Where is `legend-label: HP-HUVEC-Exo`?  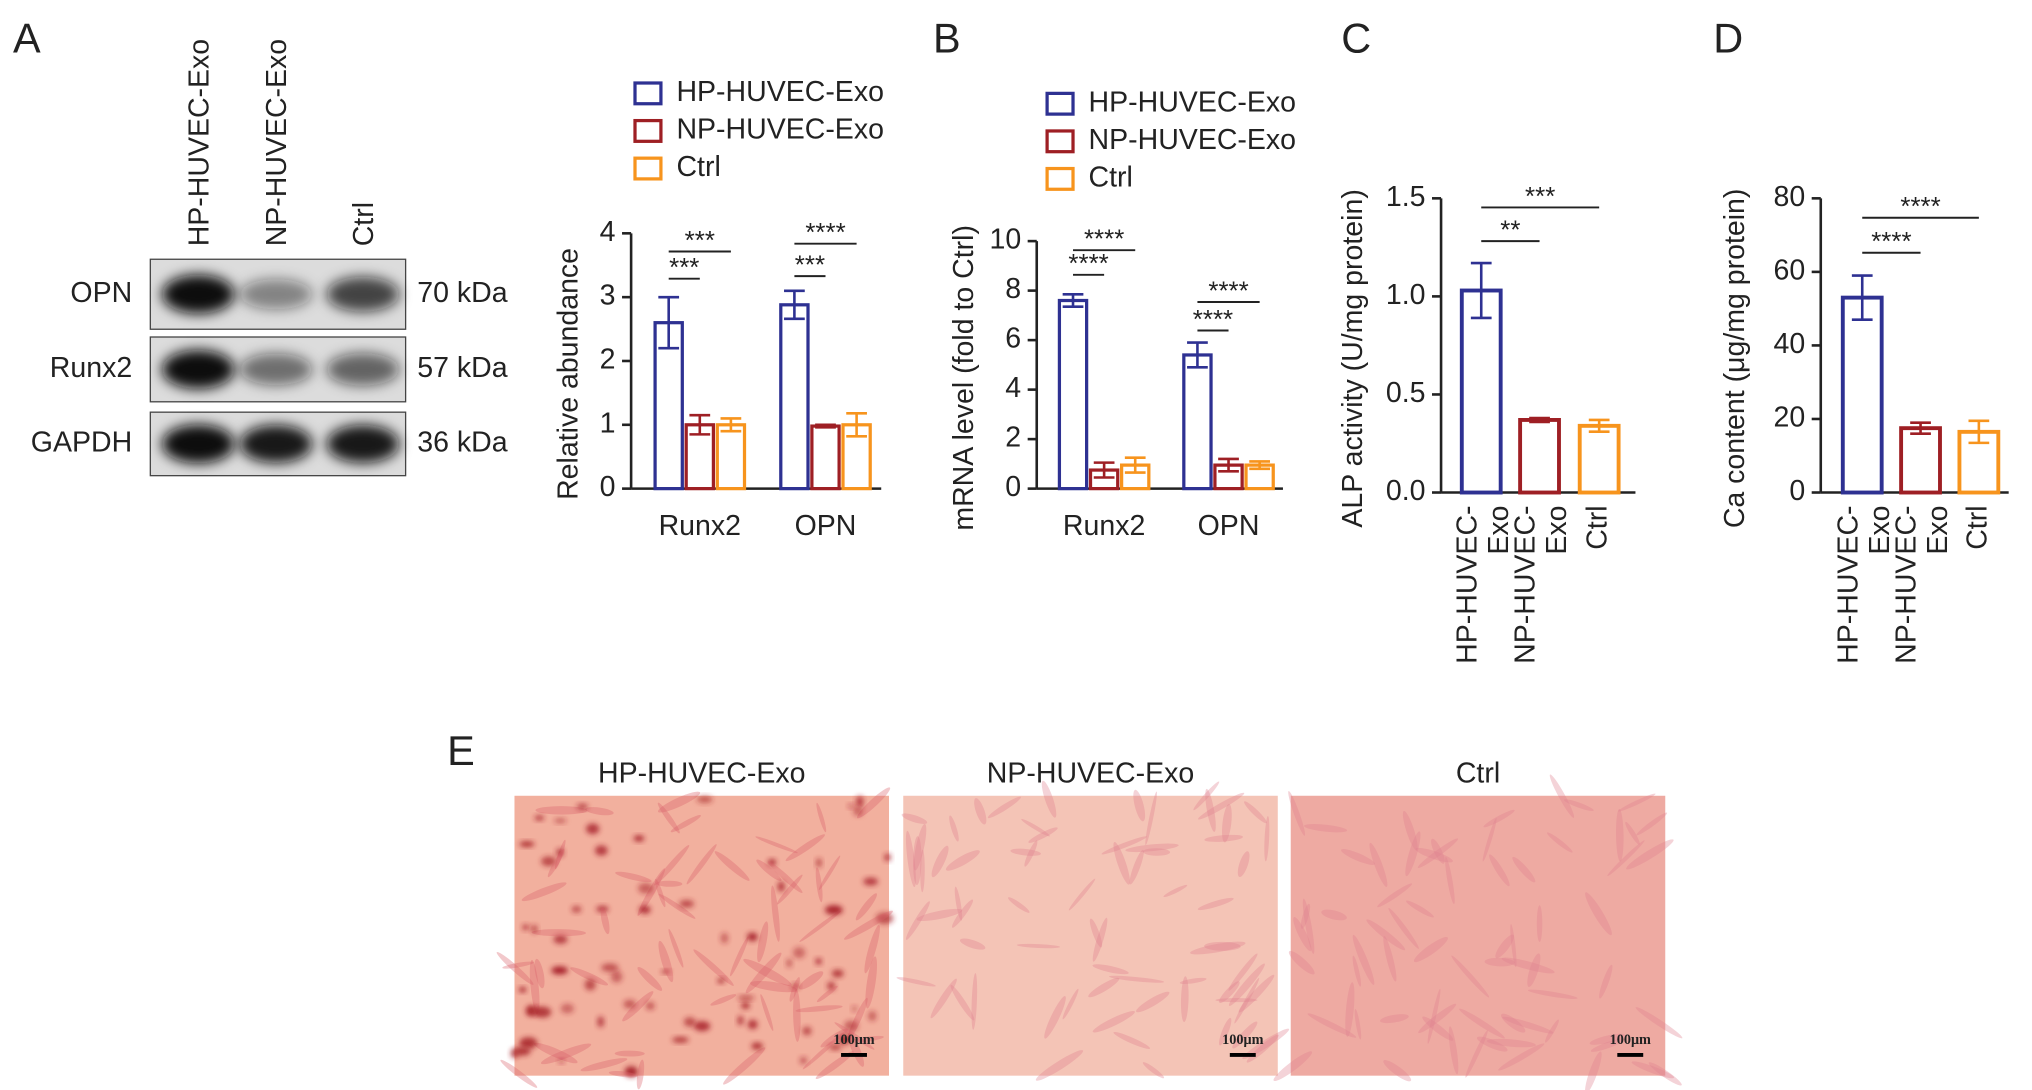 legend-label: HP-HUVEC-Exo is located at coordinates (779, 92).